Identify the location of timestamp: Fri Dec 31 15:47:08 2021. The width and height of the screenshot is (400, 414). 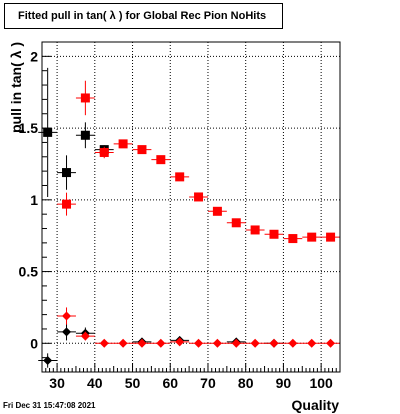
(49, 405).